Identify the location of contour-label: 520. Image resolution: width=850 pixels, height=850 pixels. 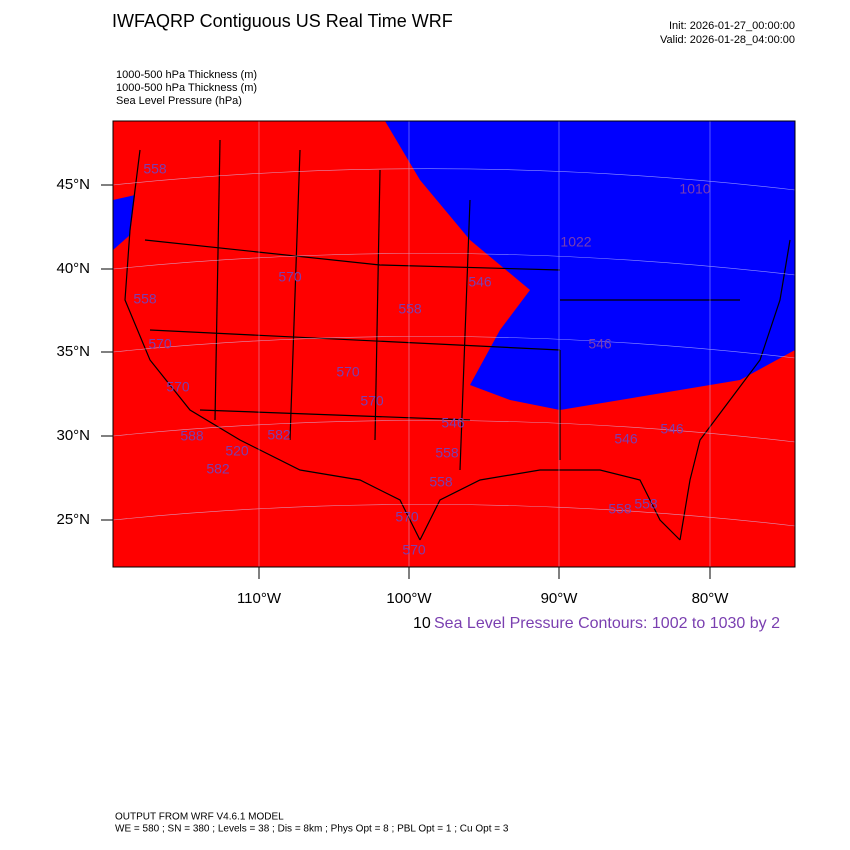
(237, 451).